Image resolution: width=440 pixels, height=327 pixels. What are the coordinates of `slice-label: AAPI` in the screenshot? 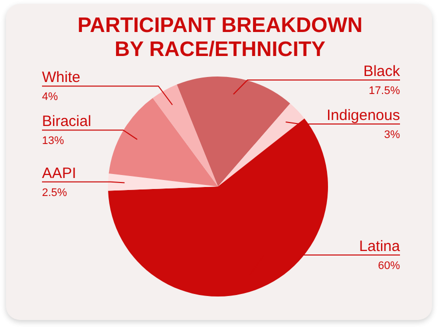 It's located at (59, 173).